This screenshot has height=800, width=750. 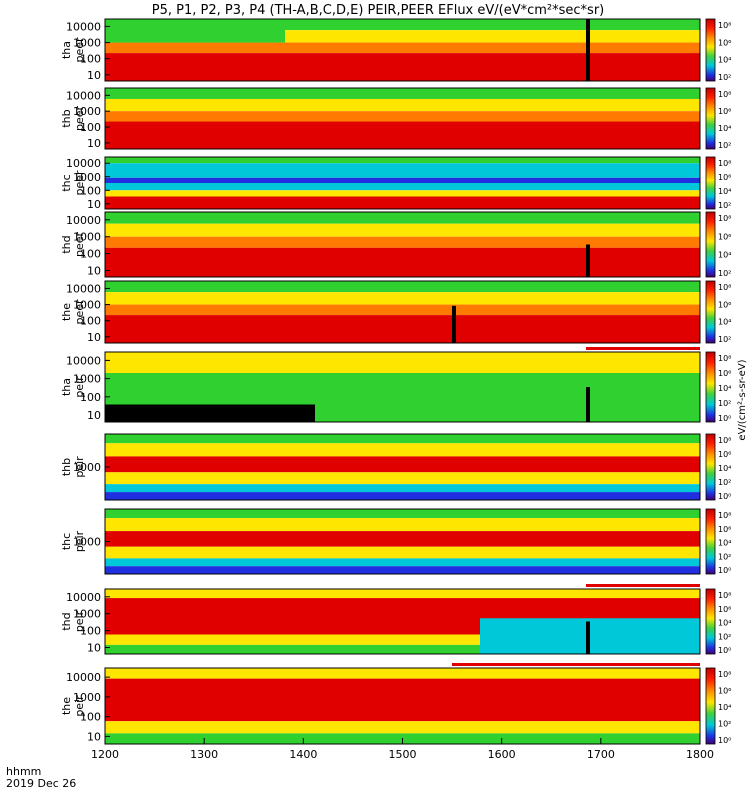 What do you see at coordinates (700, 754) in the screenshot?
I see `x-tick-label: 1800` at bounding box center [700, 754].